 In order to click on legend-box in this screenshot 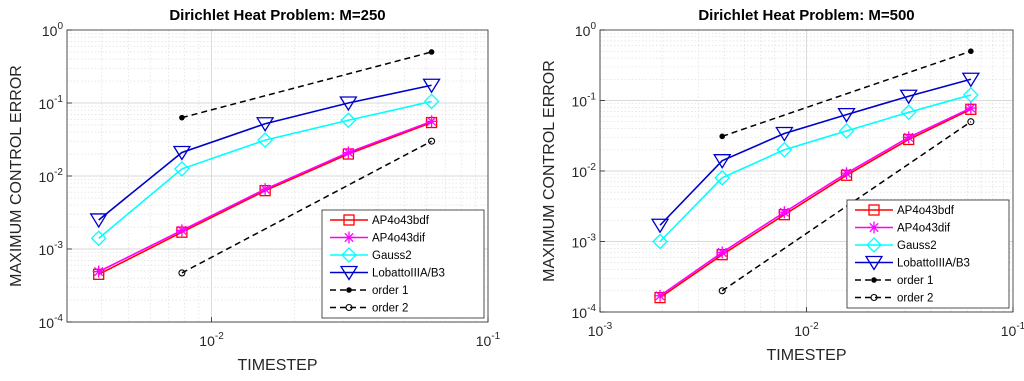, I will do `click(928, 254)`.